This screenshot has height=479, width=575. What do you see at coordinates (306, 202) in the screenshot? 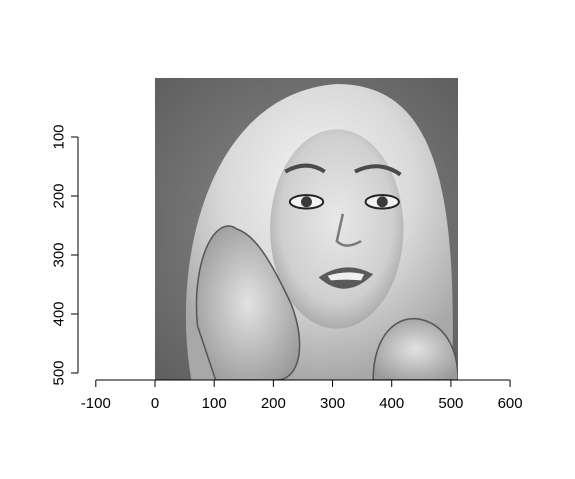
I see `left-iris` at bounding box center [306, 202].